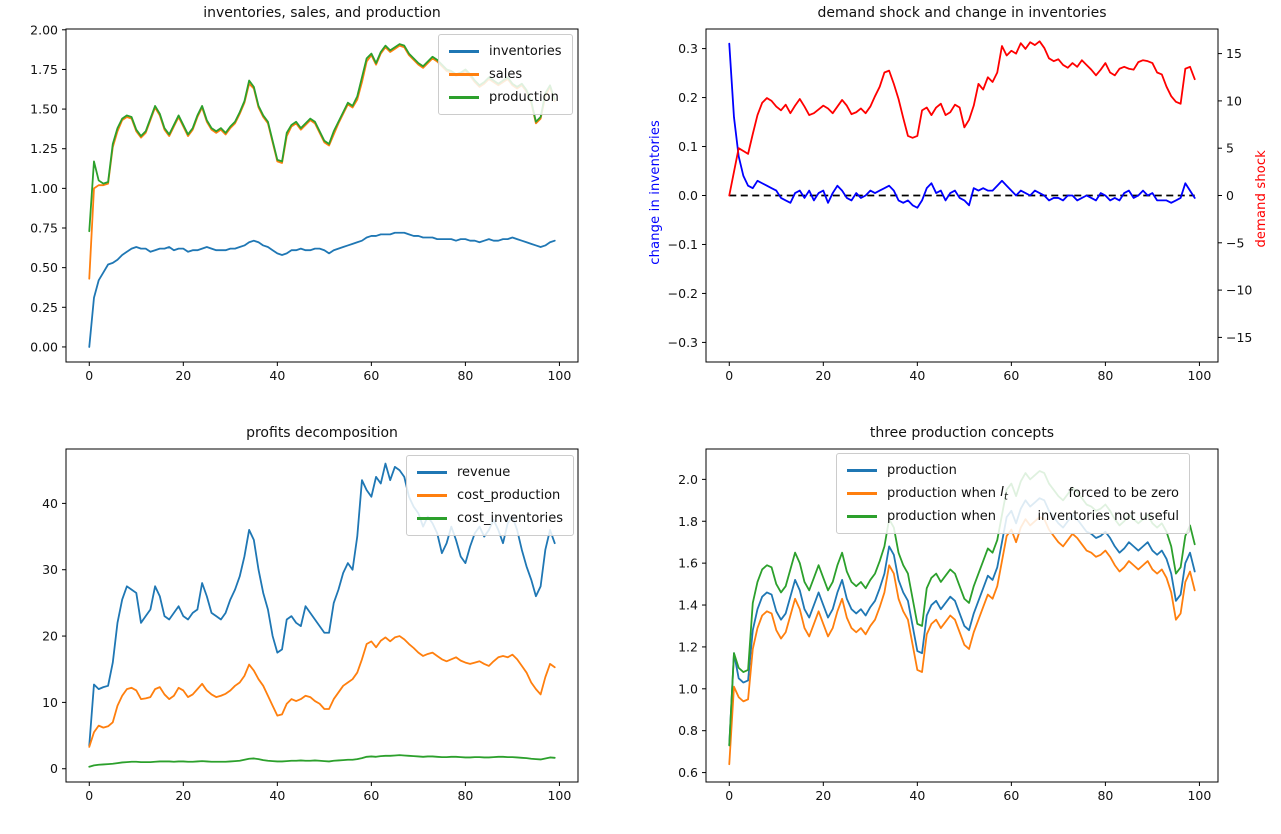 The image size is (1281, 834). I want to click on svg-text: 10, so click(1234, 100).